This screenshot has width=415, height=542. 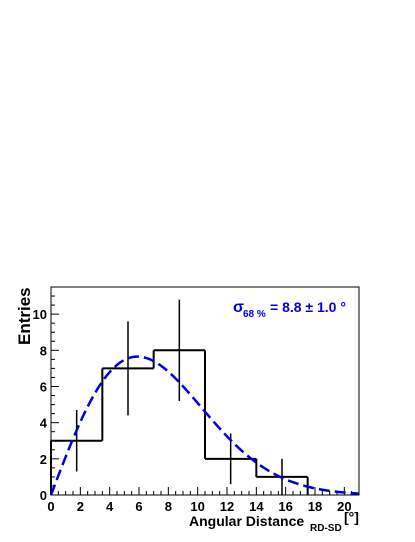 I want to click on y-axis-label: Entries, so click(x=24, y=316).